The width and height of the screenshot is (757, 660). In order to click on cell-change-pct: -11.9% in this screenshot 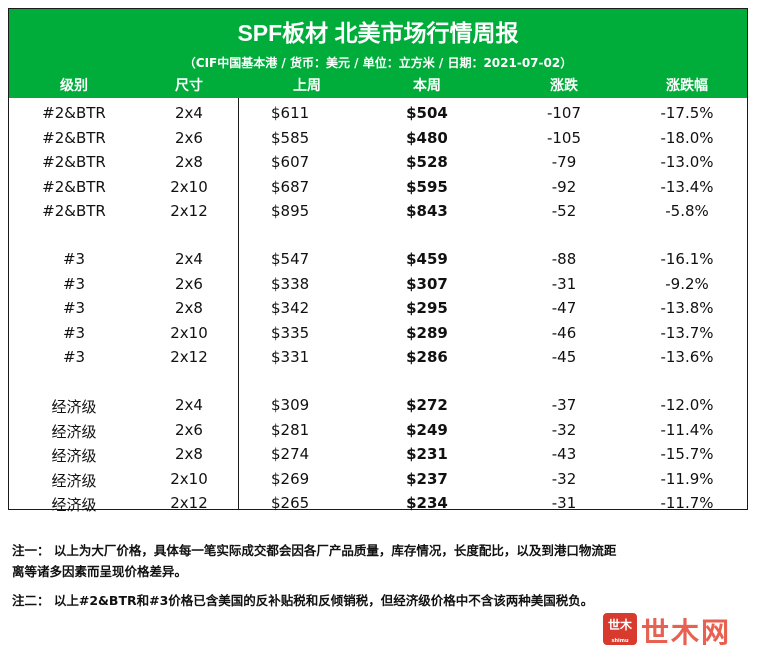, I will do `click(687, 478)`.